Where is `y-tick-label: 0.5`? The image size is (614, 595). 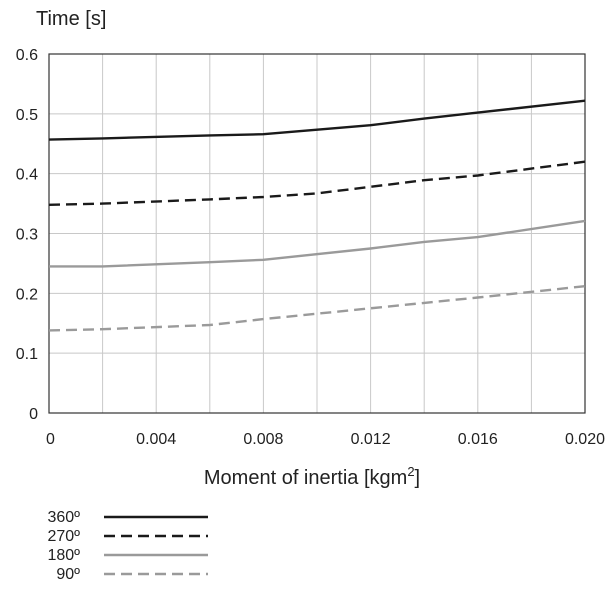
y-tick-label: 0.5 is located at coordinates (27, 115).